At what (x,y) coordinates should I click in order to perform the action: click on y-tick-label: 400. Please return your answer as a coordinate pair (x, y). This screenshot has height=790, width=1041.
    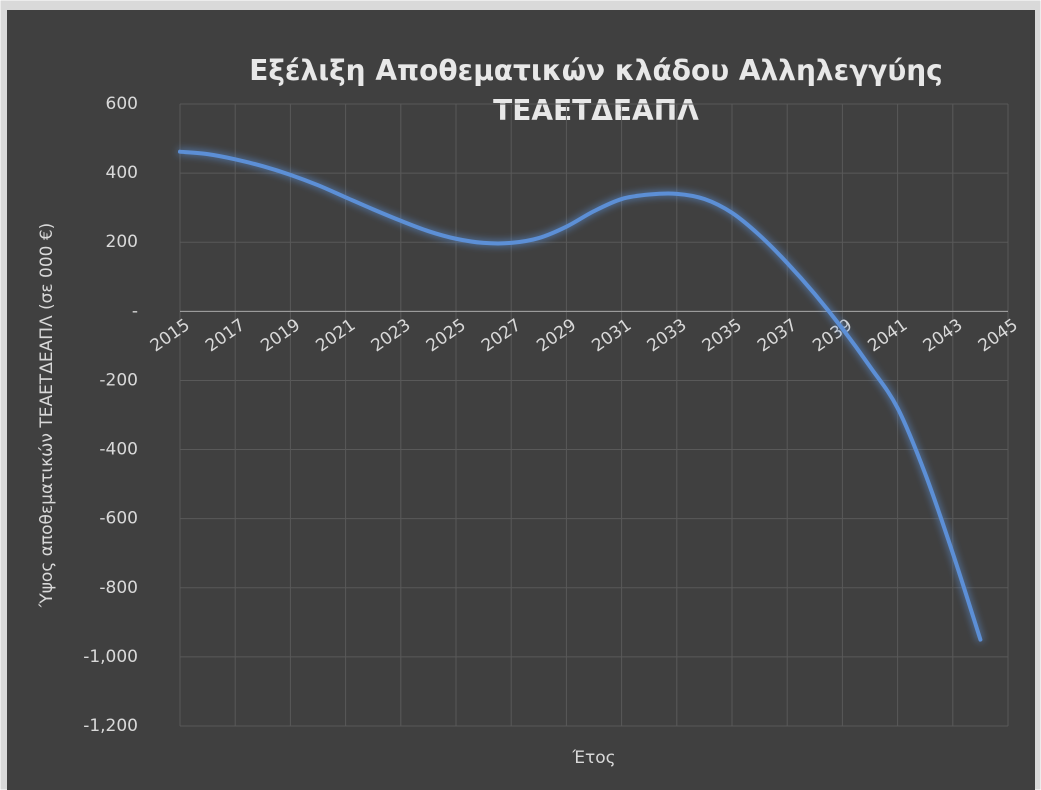
    Looking at the image, I should click on (122, 173).